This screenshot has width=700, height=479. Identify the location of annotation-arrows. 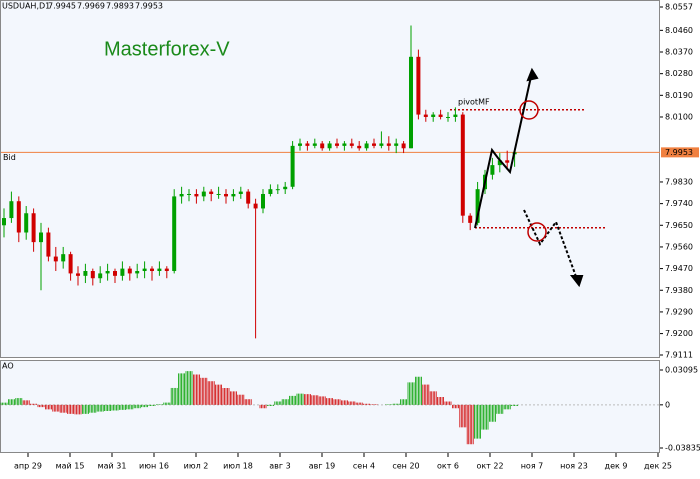
(529, 177).